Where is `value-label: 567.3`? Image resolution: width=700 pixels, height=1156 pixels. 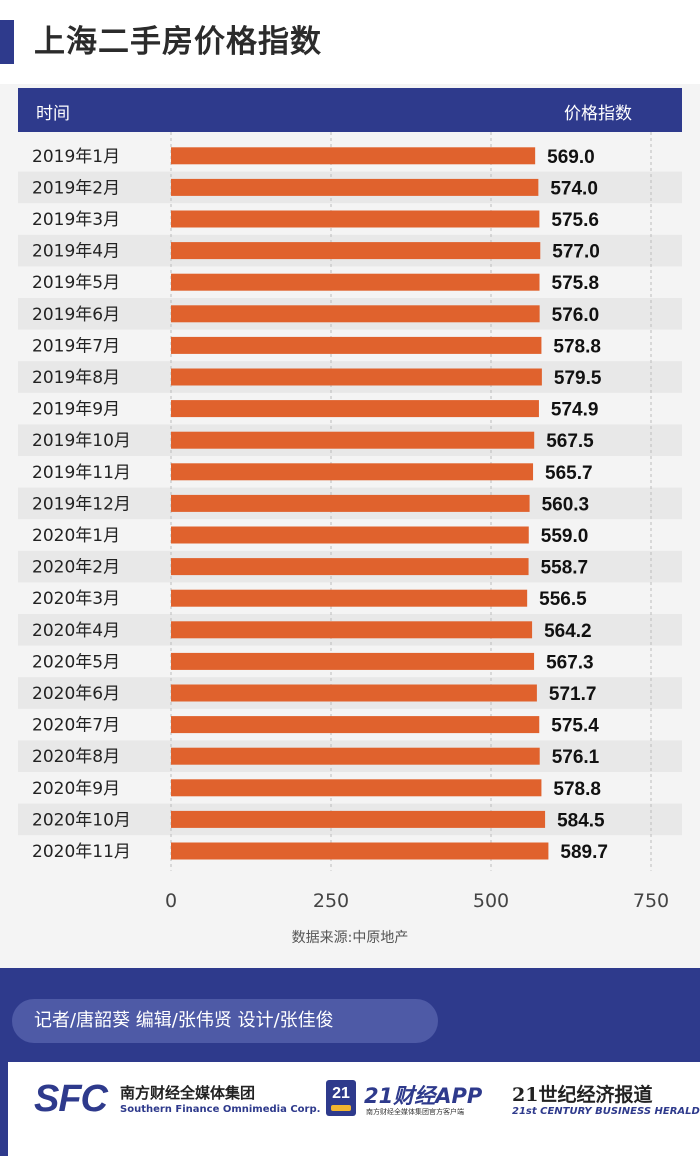 value-label: 567.3 is located at coordinates (570, 662).